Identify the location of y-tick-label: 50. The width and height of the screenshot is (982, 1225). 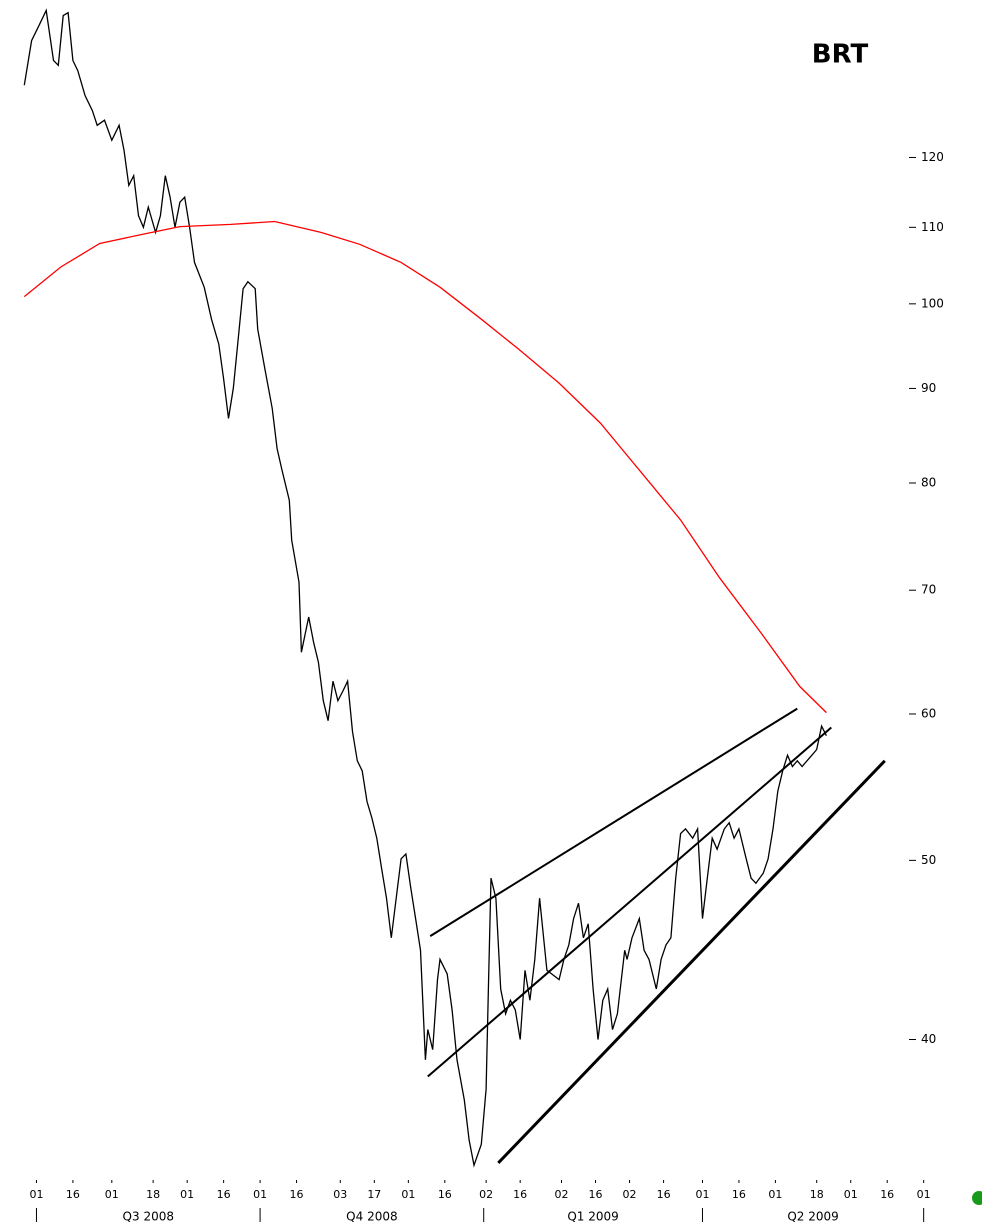
(928, 860).